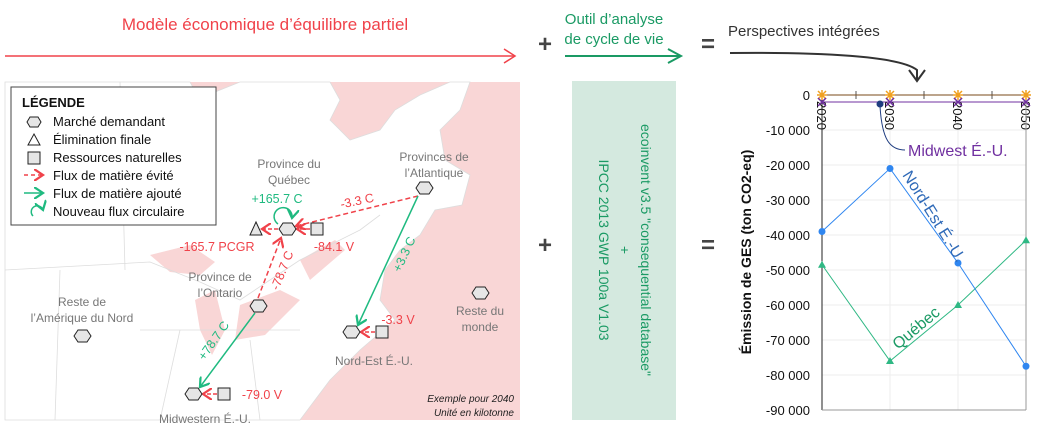 This screenshot has width=1042, height=433. I want to click on flows, so click(309, 294).